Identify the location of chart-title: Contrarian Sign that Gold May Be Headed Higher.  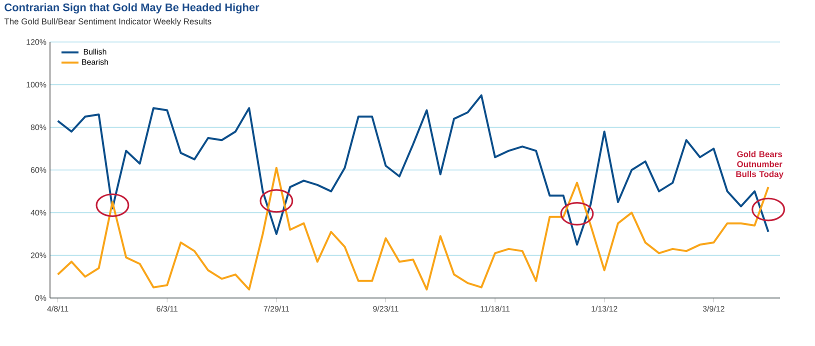
(132, 8).